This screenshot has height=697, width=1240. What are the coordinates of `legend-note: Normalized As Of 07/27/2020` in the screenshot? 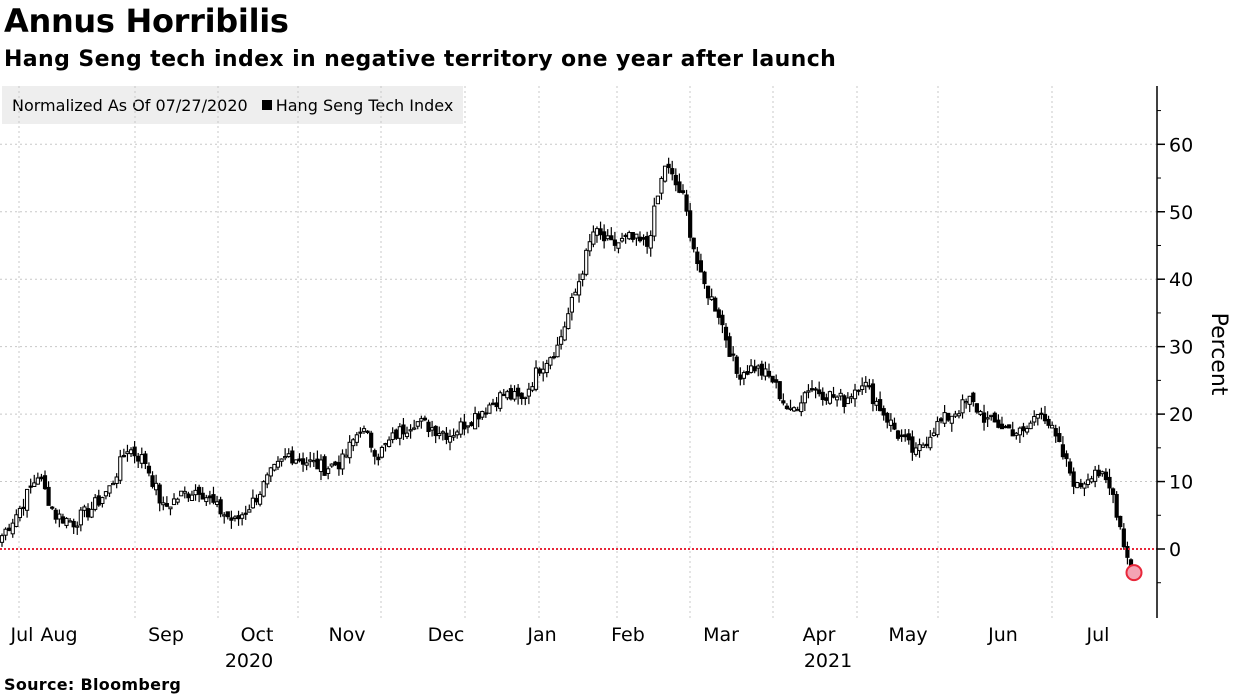 It's located at (130, 105).